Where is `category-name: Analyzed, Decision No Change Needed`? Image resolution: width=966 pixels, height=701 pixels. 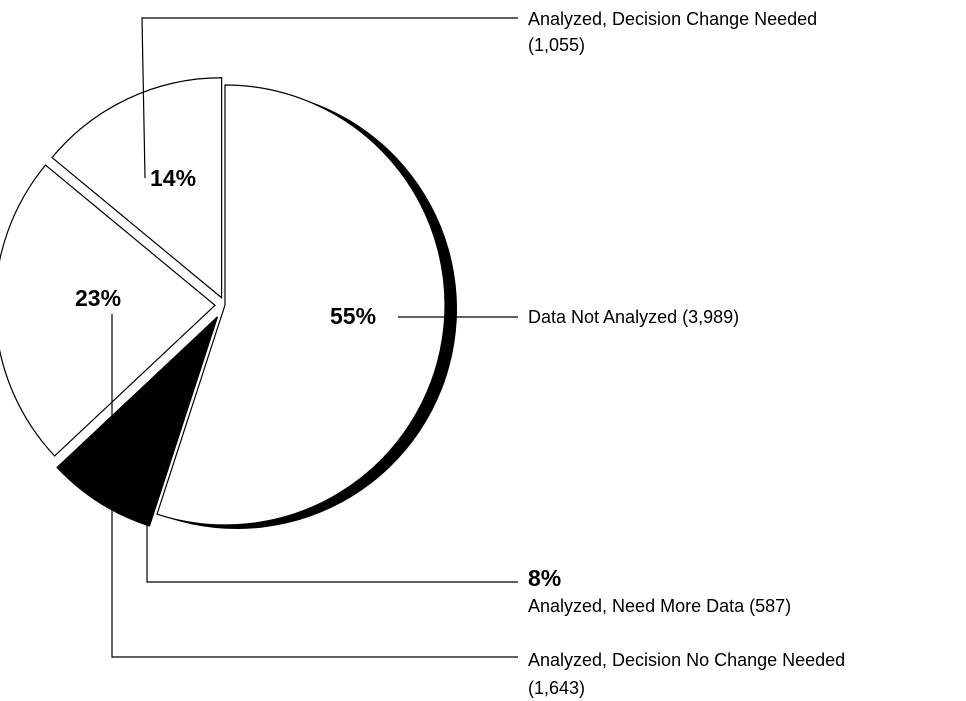 category-name: Analyzed, Decision No Change Needed is located at coordinates (686, 660).